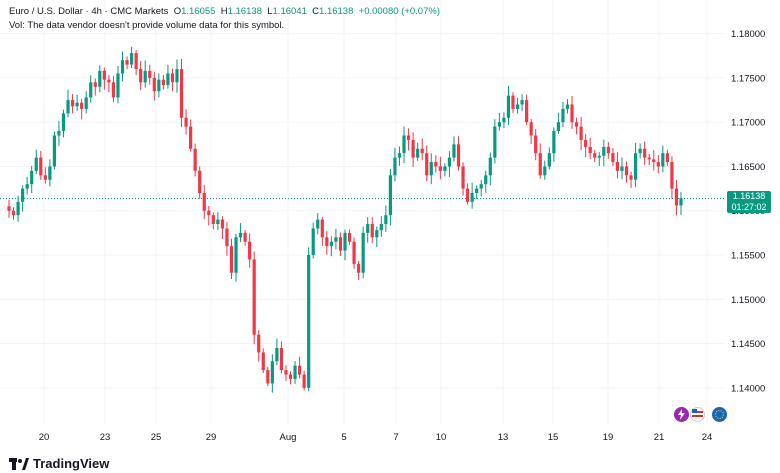  Describe the element at coordinates (395, 437) in the screenshot. I see `x-tick-label: 7` at that location.